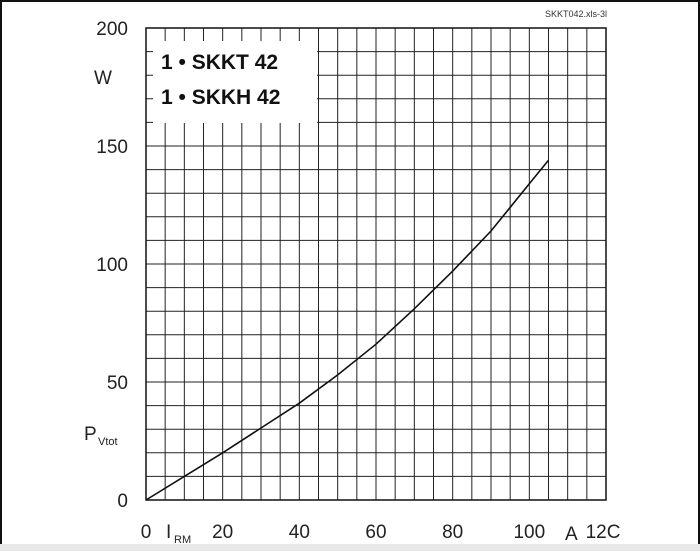 This screenshot has height=551, width=700. Describe the element at coordinates (122, 501) in the screenshot. I see `y-tick-label: 0` at that location.